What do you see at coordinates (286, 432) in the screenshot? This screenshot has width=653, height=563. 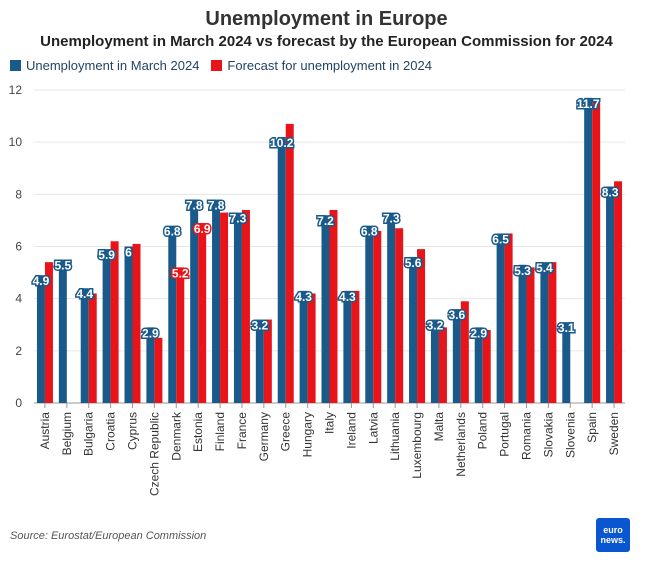 I see `x-tick-label: Greece` at bounding box center [286, 432].